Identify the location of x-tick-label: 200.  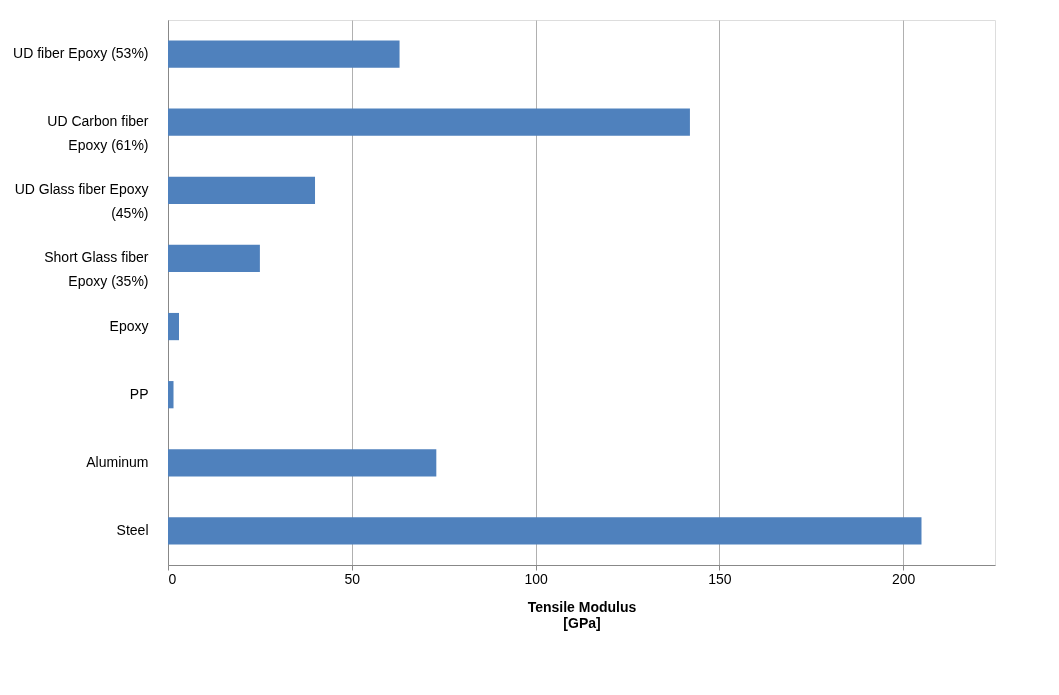
(903, 578).